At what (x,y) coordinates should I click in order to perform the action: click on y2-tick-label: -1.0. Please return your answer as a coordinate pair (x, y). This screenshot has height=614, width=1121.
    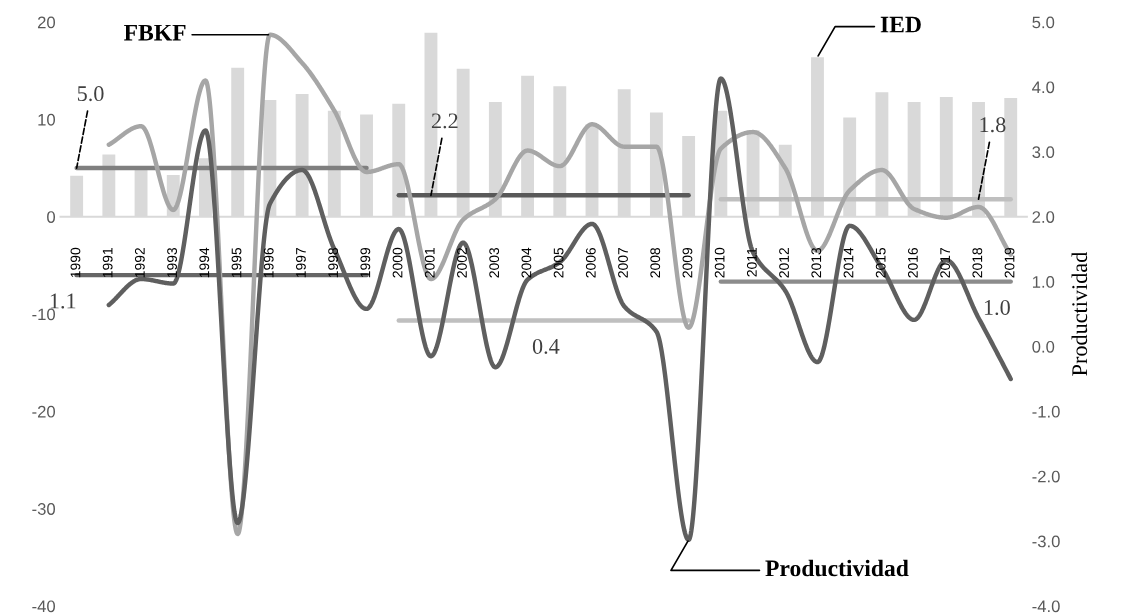
    Looking at the image, I should click on (1046, 411).